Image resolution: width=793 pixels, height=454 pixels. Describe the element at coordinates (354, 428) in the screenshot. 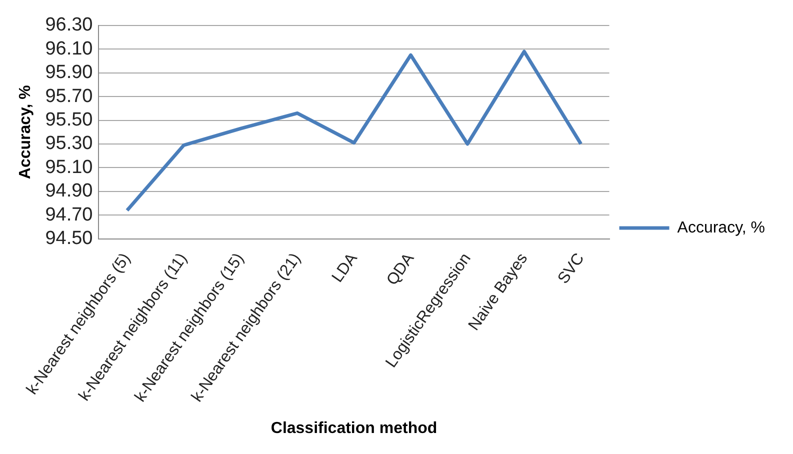

I see `x-axis-title: Classification method` at that location.